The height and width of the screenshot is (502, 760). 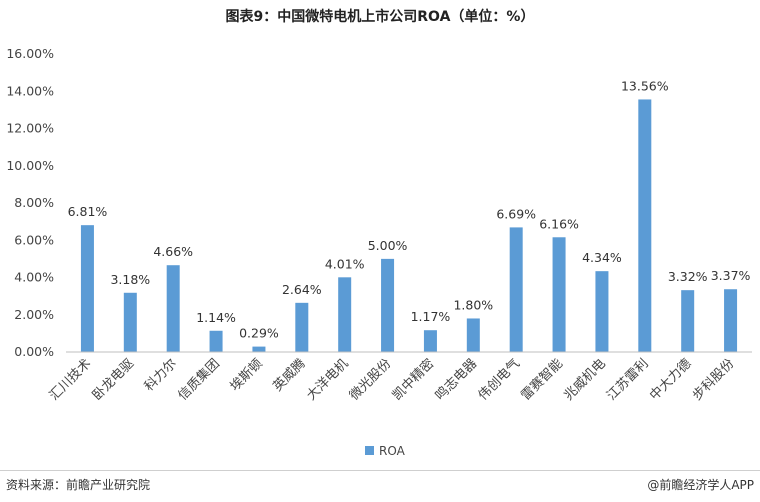 I want to click on data-label: 6.69%, so click(x=516, y=213).